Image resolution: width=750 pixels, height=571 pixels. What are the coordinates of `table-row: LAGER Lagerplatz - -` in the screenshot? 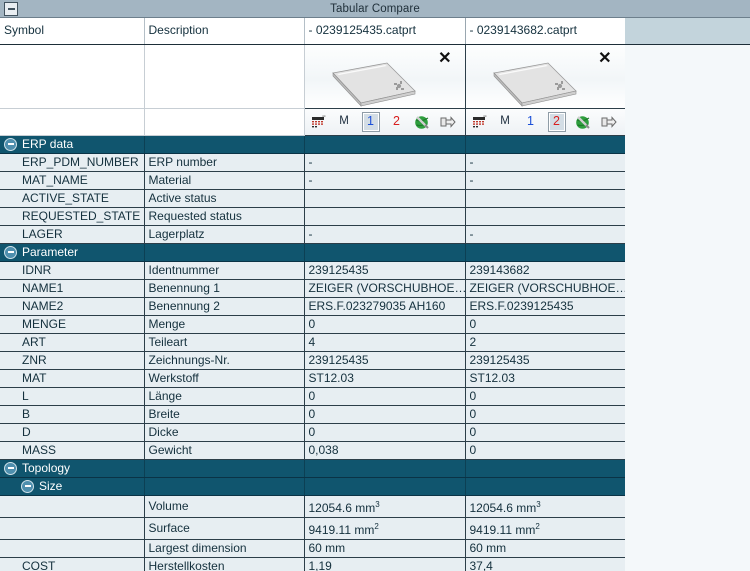 It's located at (313, 234).